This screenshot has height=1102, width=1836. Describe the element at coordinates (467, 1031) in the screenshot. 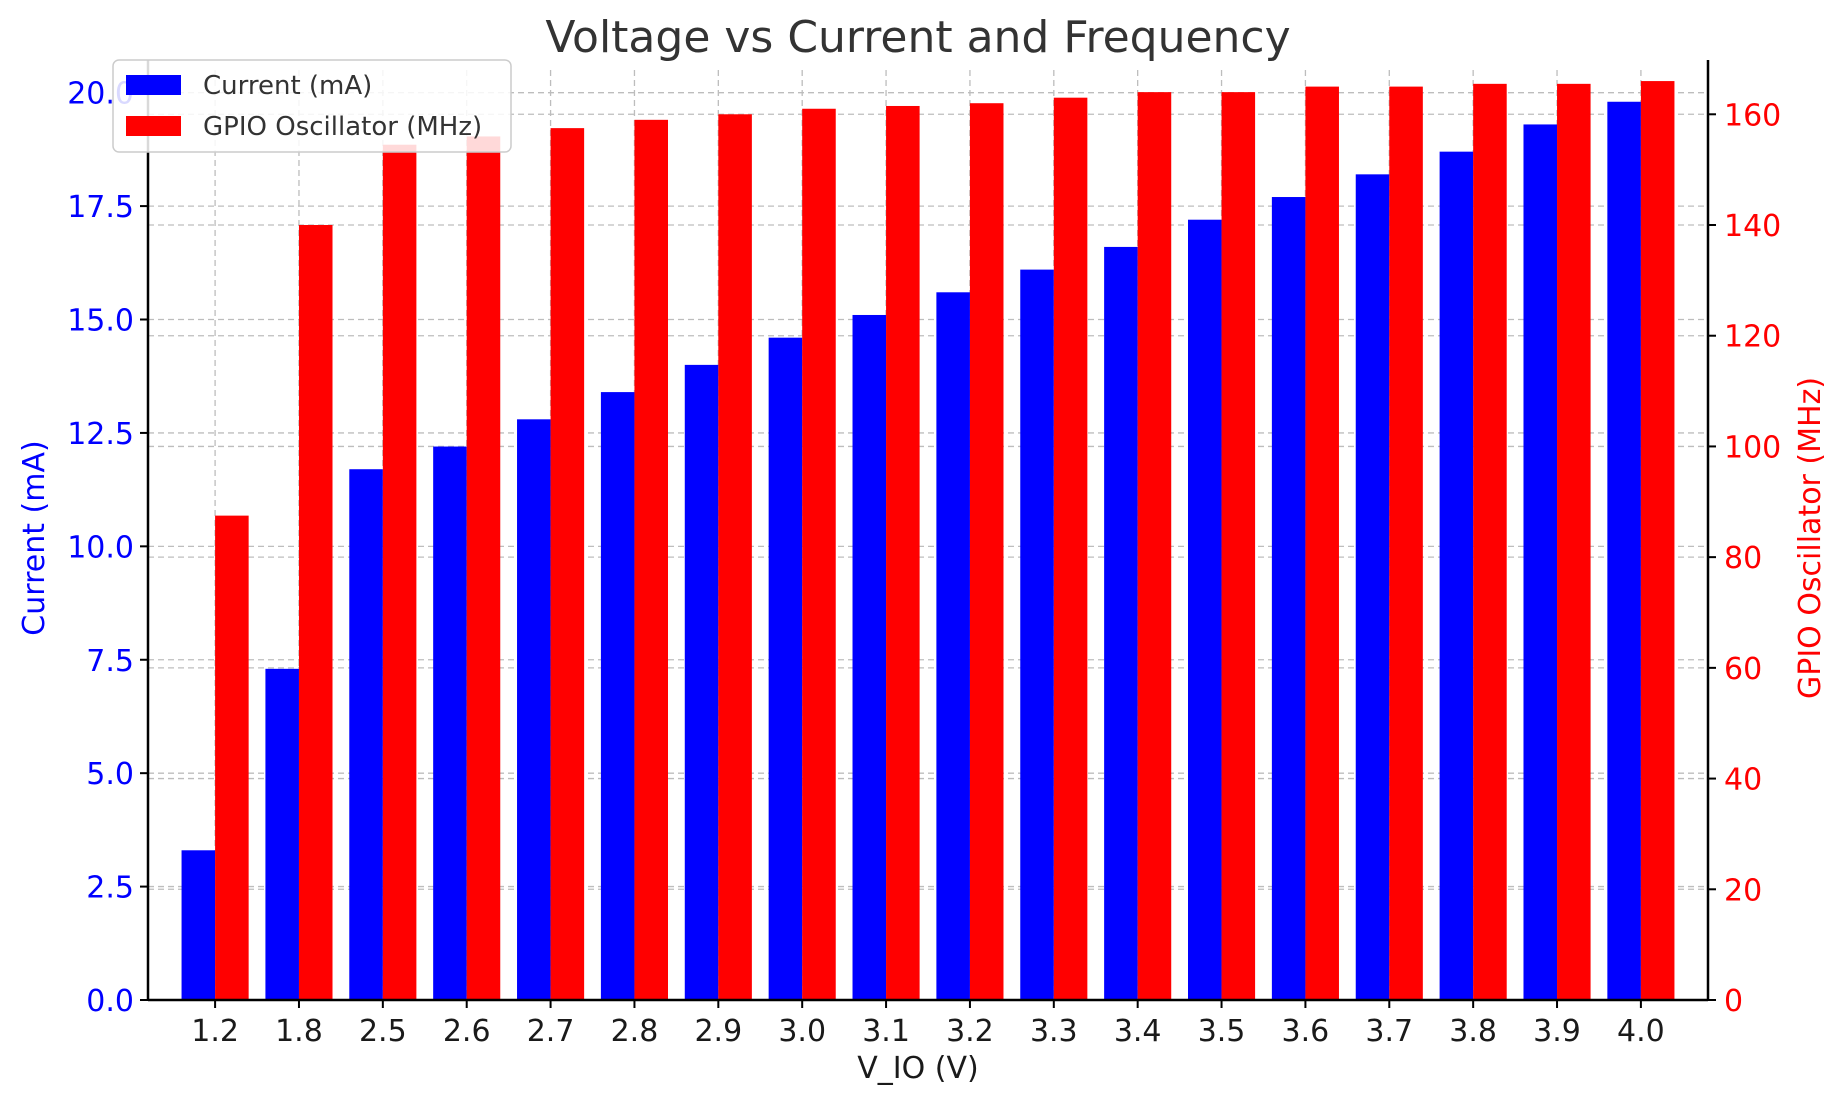

I see `x-tick-label: 2.6` at that location.